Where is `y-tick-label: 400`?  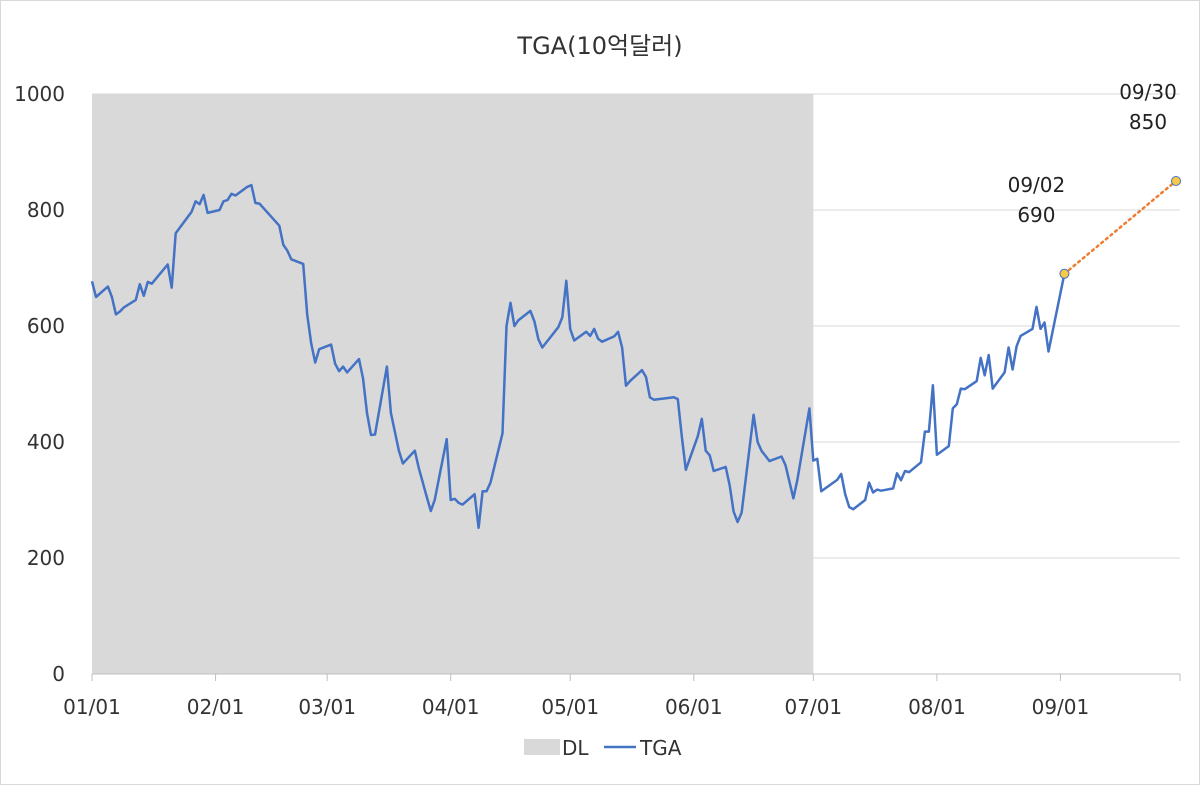
y-tick-label: 400 is located at coordinates (46, 442).